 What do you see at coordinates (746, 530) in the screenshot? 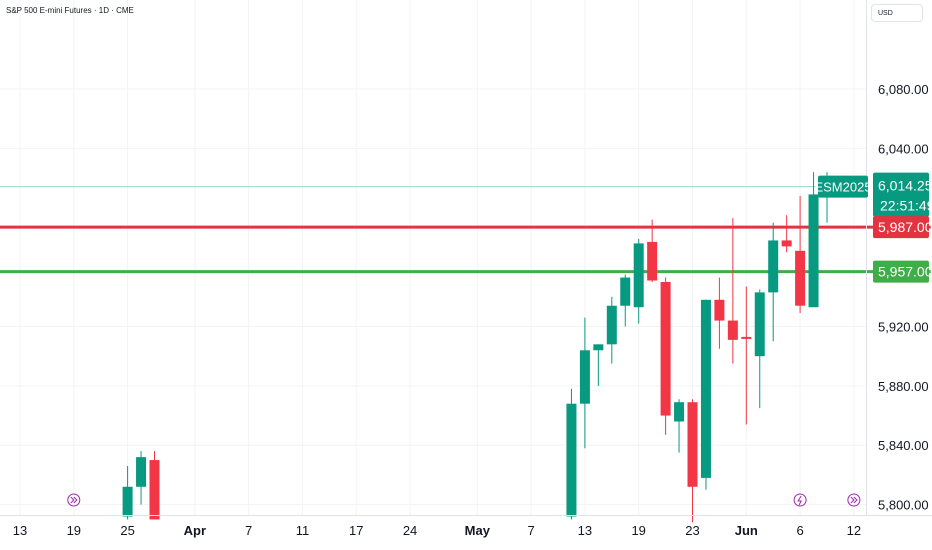
I see `time-scale-label: Jun` at bounding box center [746, 530].